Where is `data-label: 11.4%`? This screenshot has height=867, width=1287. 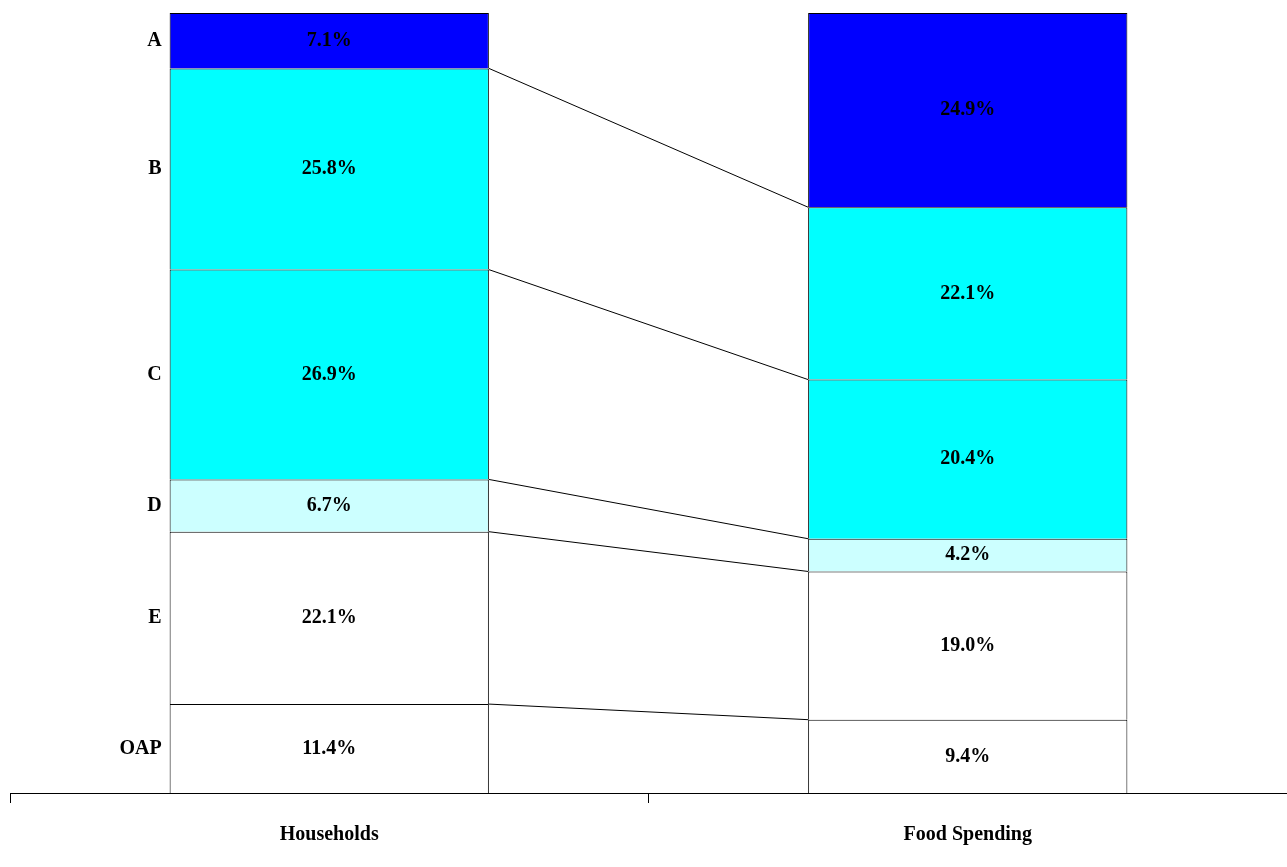
data-label: 11.4% is located at coordinates (329, 746).